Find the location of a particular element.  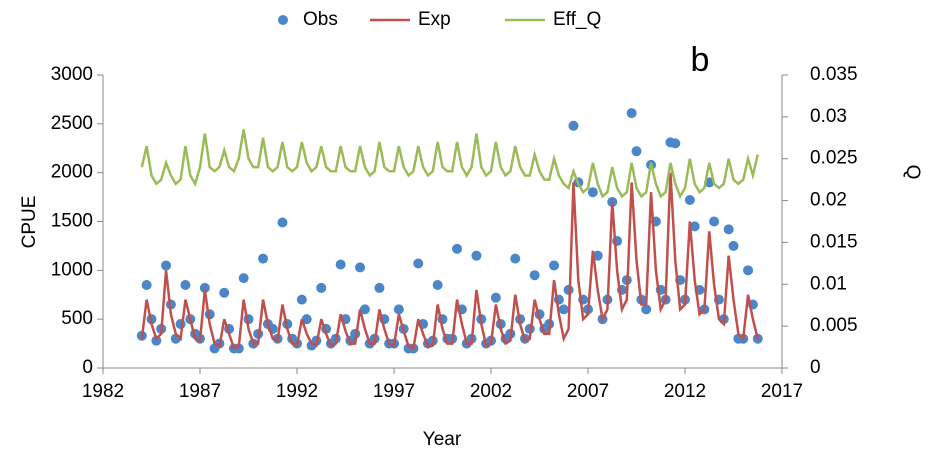

y2-tick-label: 0 is located at coordinates (815, 367).